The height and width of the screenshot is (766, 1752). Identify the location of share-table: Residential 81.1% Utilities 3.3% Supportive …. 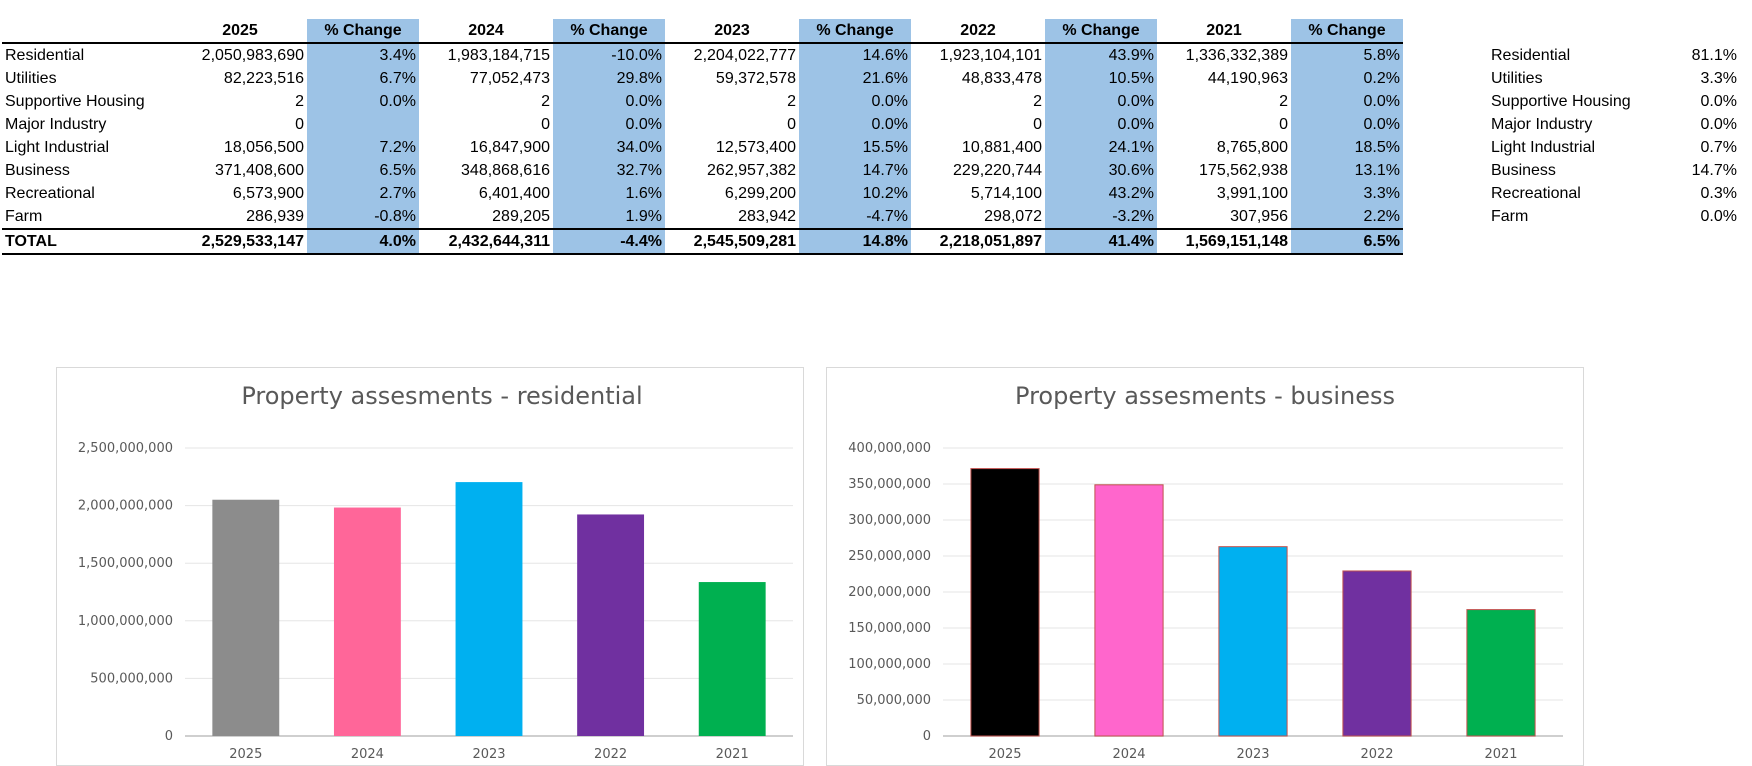
(1614, 136).